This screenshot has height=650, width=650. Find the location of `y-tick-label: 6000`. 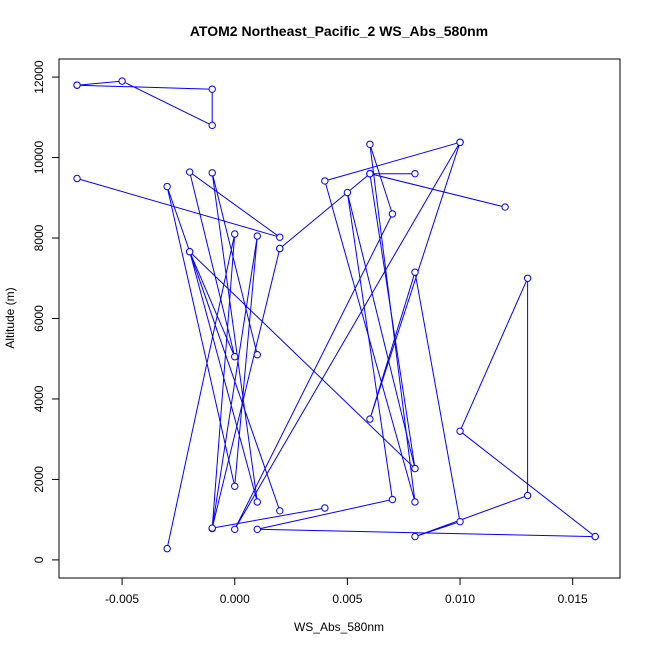

y-tick-label: 6000 is located at coordinates (39, 318).